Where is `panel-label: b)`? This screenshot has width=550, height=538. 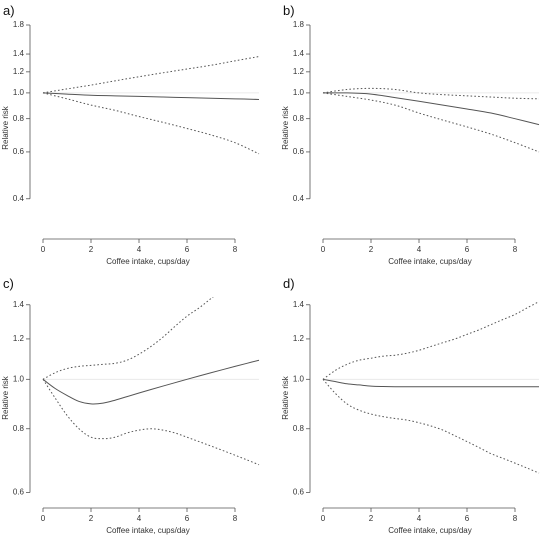
panel-label: b) is located at coordinates (289, 10).